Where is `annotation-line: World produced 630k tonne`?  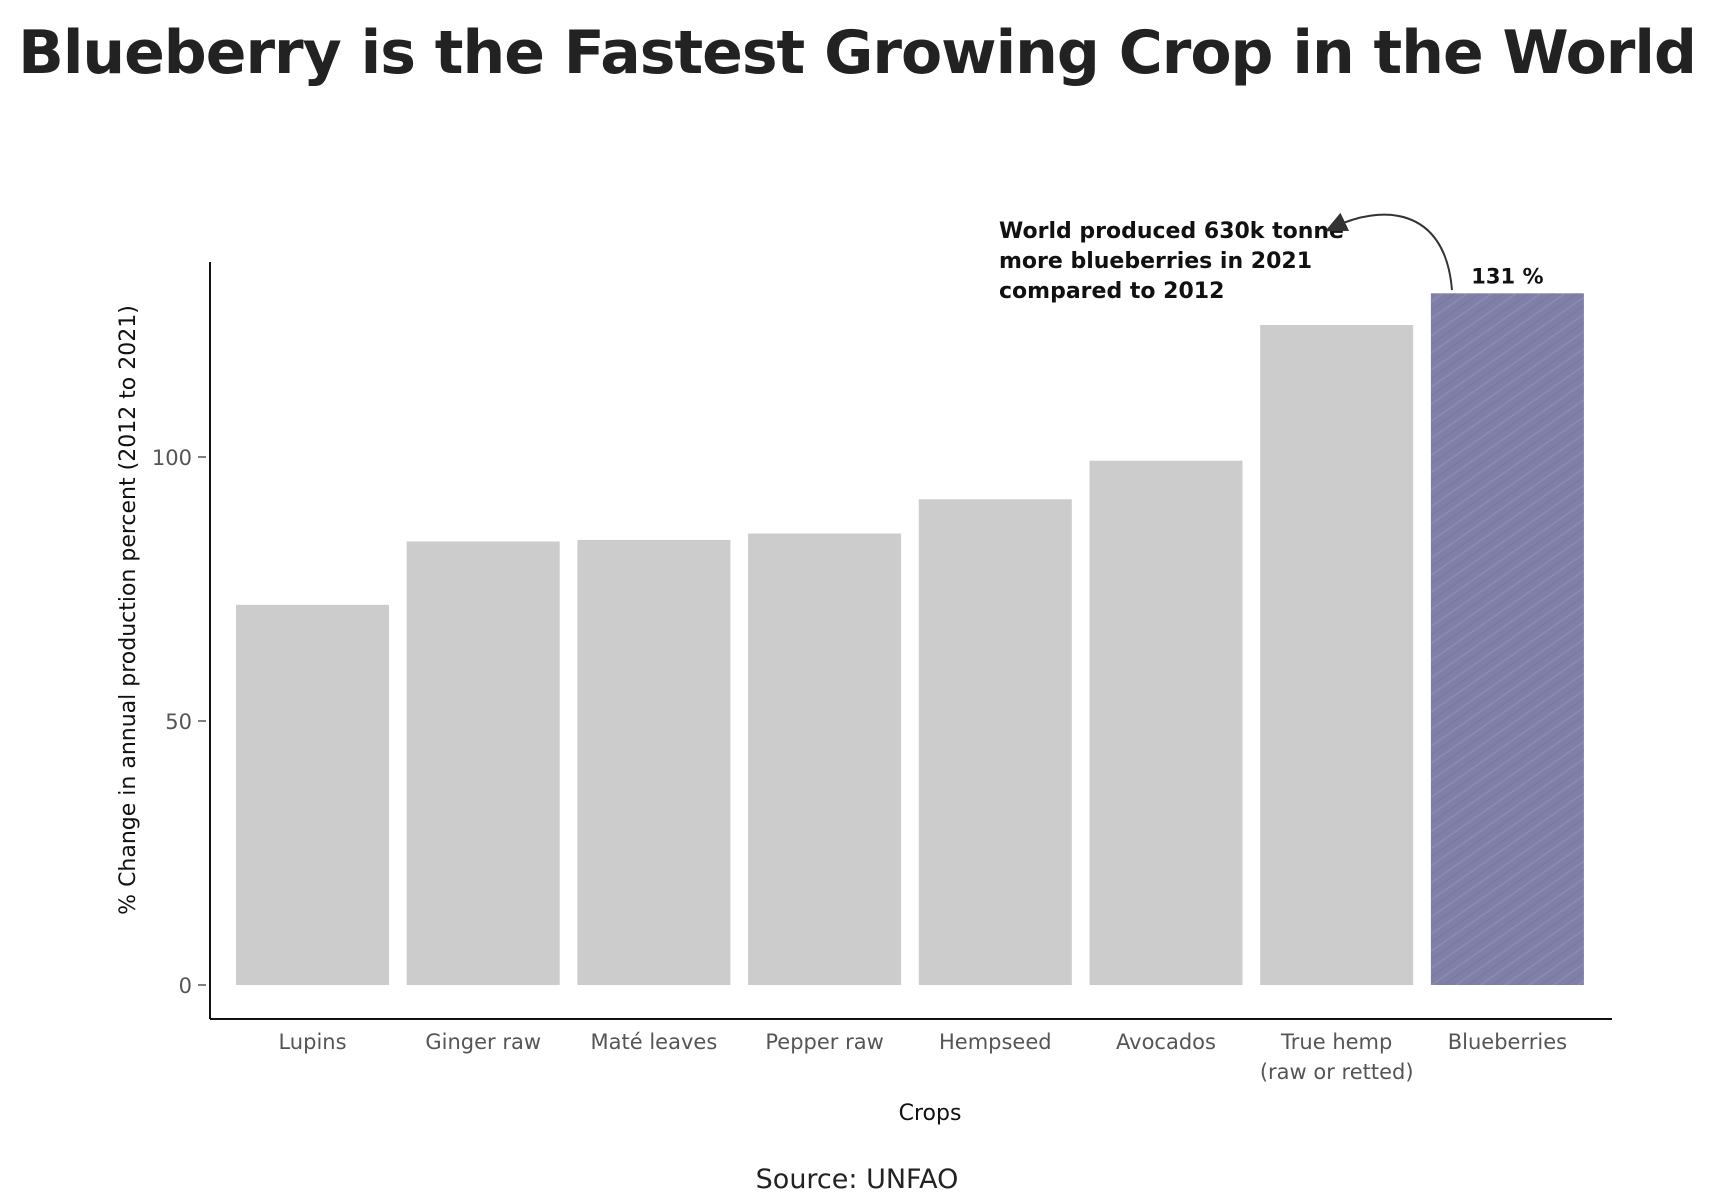
annotation-line: World produced 630k tonne is located at coordinates (1171, 231).